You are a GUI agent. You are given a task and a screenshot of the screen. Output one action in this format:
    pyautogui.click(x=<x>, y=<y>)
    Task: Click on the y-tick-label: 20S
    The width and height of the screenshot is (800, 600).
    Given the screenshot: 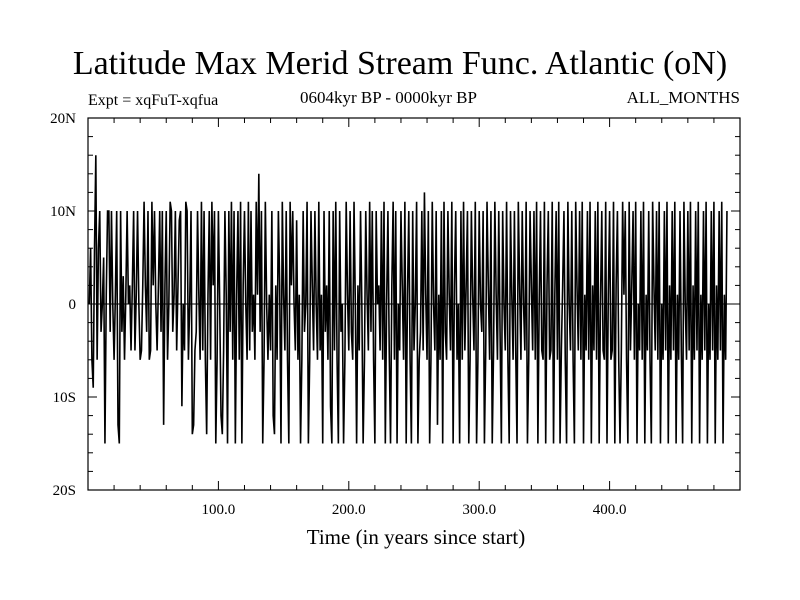 What is the action you would take?
    pyautogui.click(x=64, y=491)
    